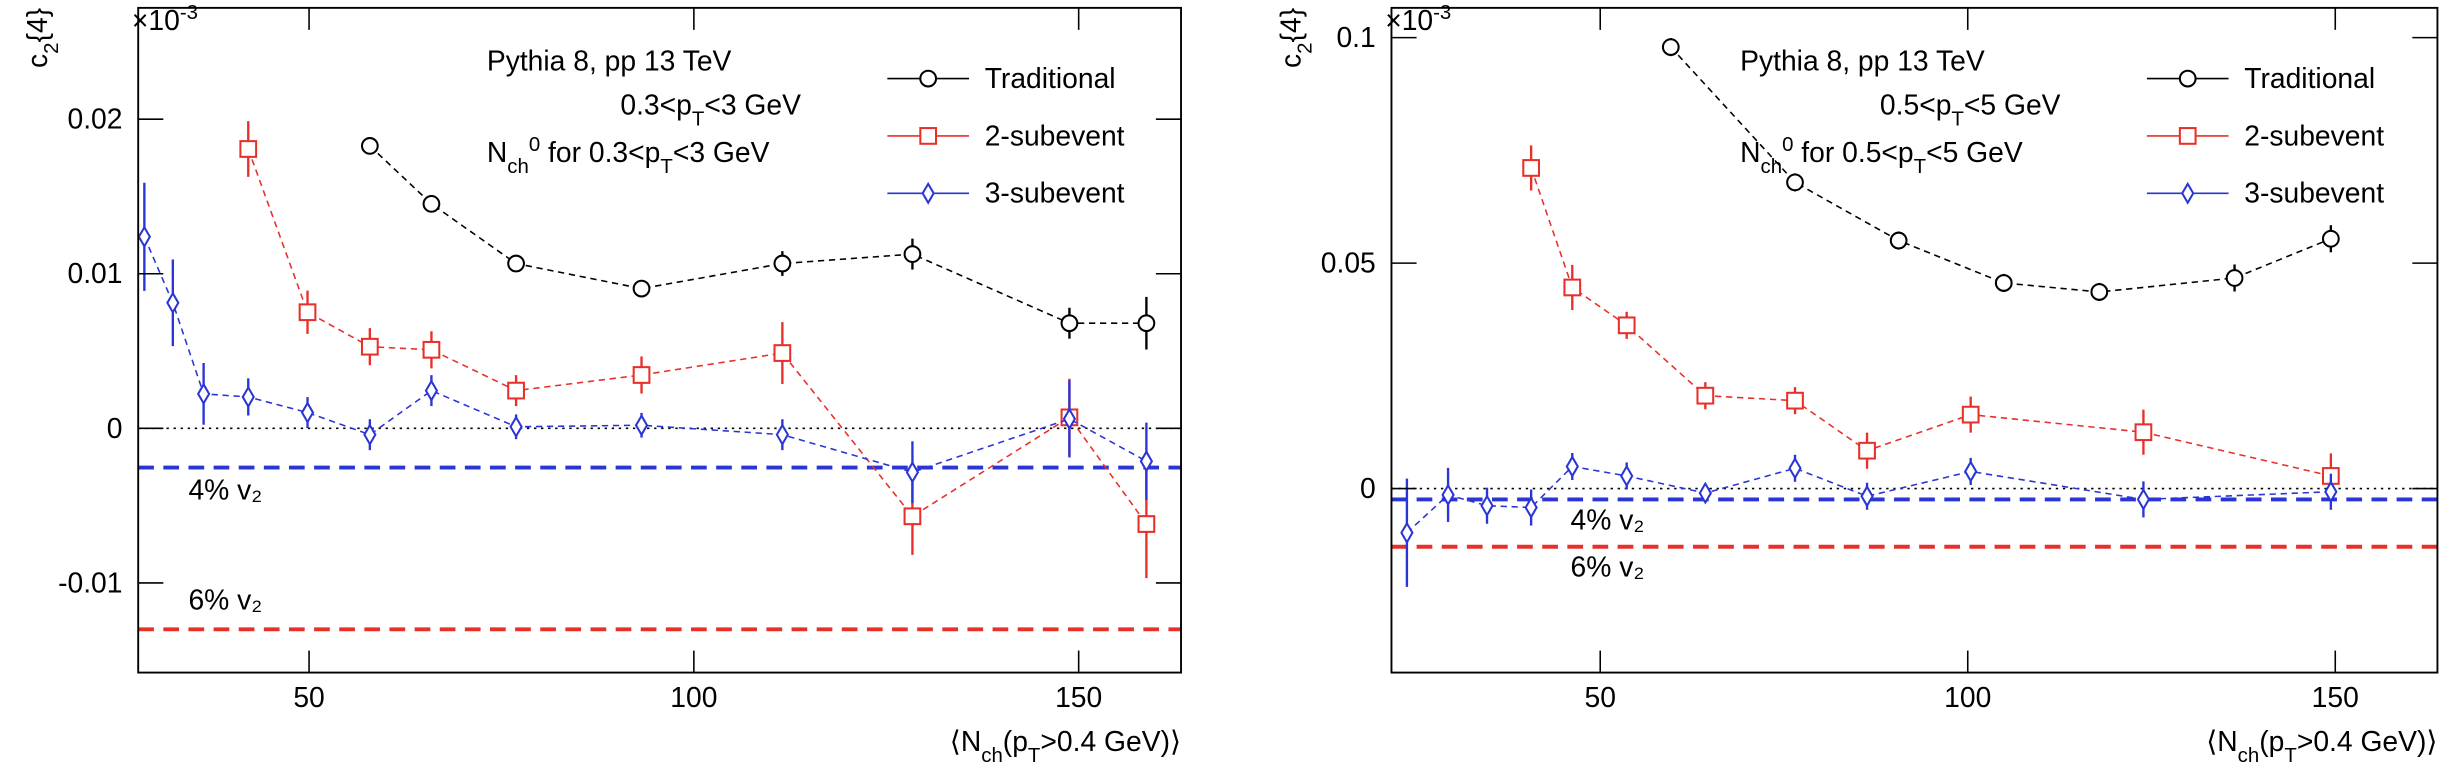 The image size is (2450, 770). I want to click on annotation: 0.3<pT<3 GeV, so click(710, 110).